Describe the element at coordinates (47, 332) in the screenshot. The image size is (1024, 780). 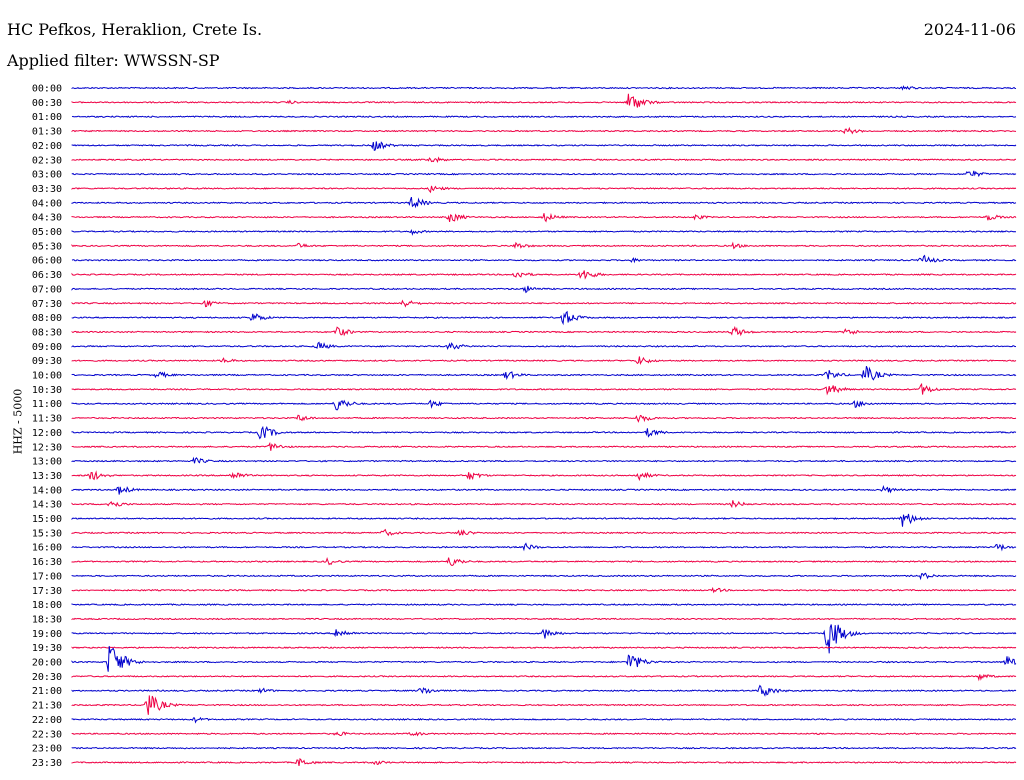
I see `time-tick-label: 08:30` at that location.